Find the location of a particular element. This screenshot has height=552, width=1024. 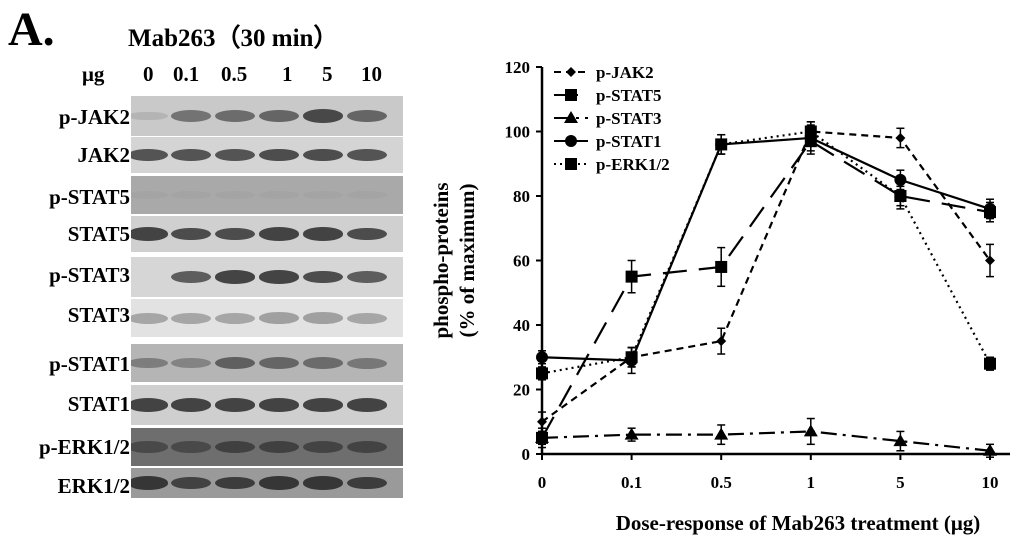

blot-label-erk1-2: ERK1/2 is located at coordinates (93, 486).